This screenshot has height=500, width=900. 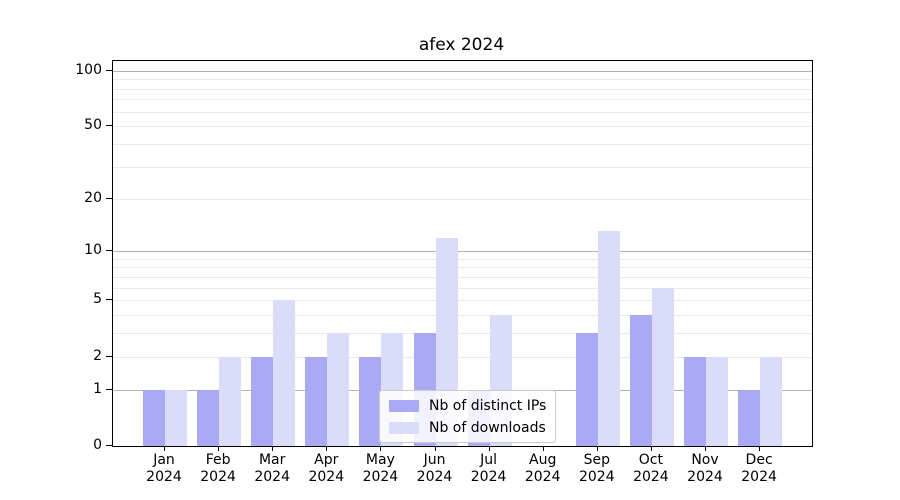 What do you see at coordinates (93, 125) in the screenshot?
I see `y-tick-label: 50` at bounding box center [93, 125].